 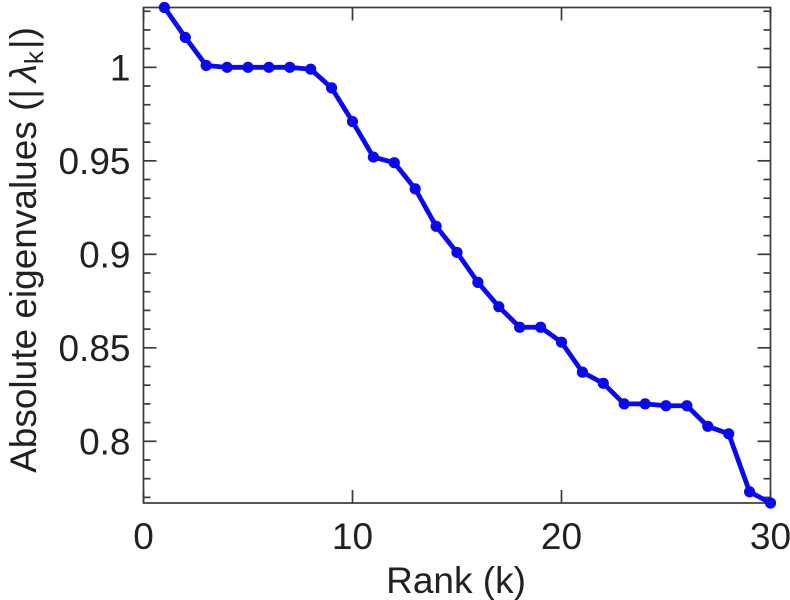 What do you see at coordinates (352, 536) in the screenshot?
I see `x-tick-label: 10` at bounding box center [352, 536].